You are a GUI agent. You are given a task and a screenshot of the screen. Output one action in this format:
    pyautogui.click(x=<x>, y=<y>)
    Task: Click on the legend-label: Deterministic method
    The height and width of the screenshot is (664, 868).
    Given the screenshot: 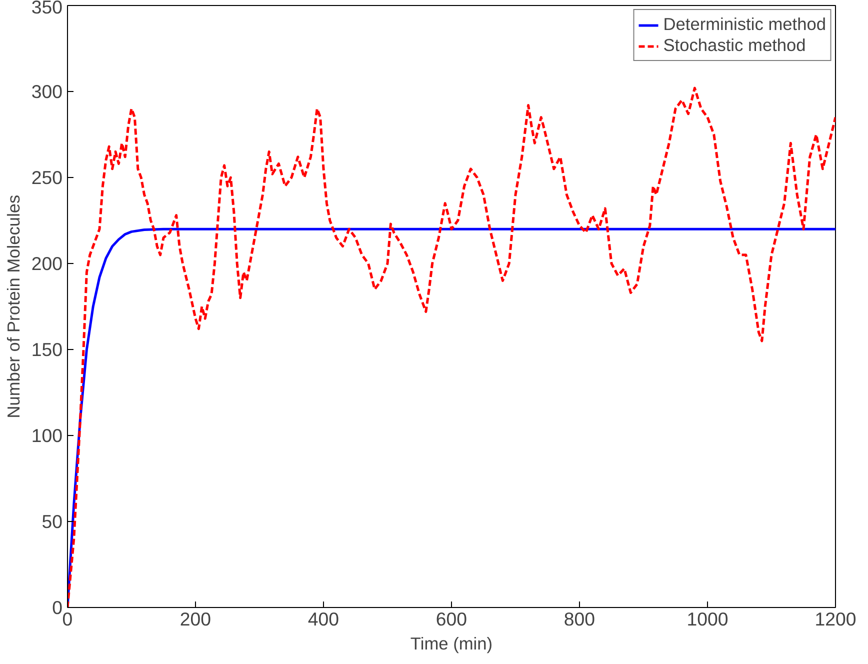 What is the action you would take?
    pyautogui.click(x=744, y=24)
    